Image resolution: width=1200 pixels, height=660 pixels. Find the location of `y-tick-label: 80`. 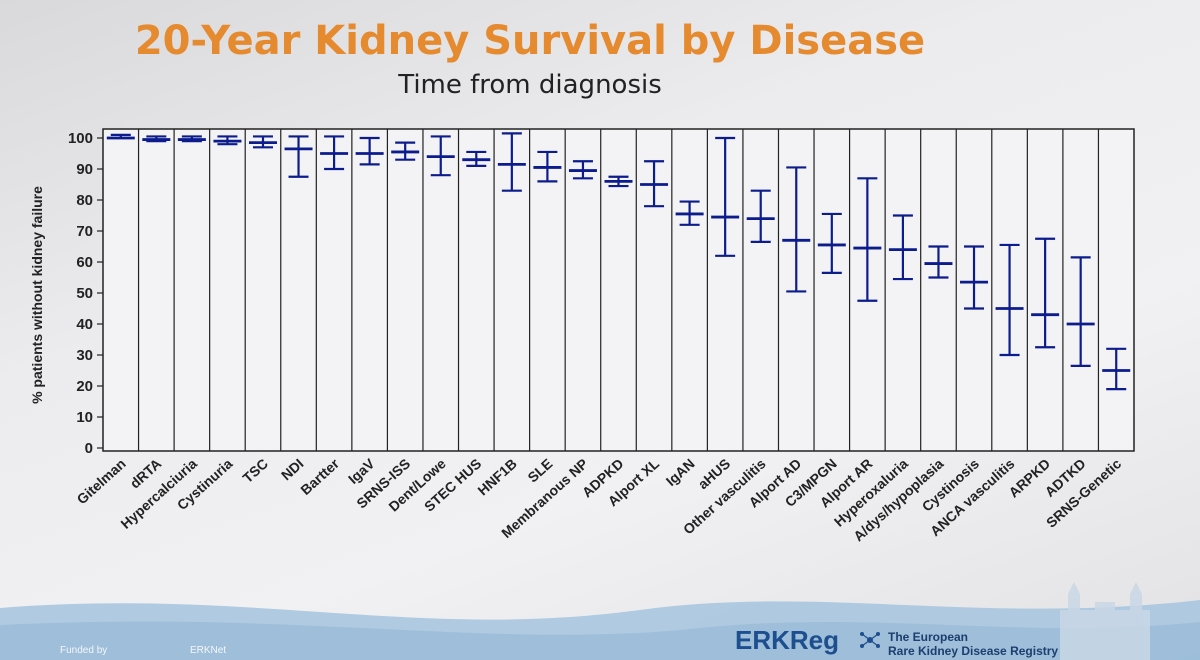

y-tick-label: 80 is located at coordinates (84, 200).